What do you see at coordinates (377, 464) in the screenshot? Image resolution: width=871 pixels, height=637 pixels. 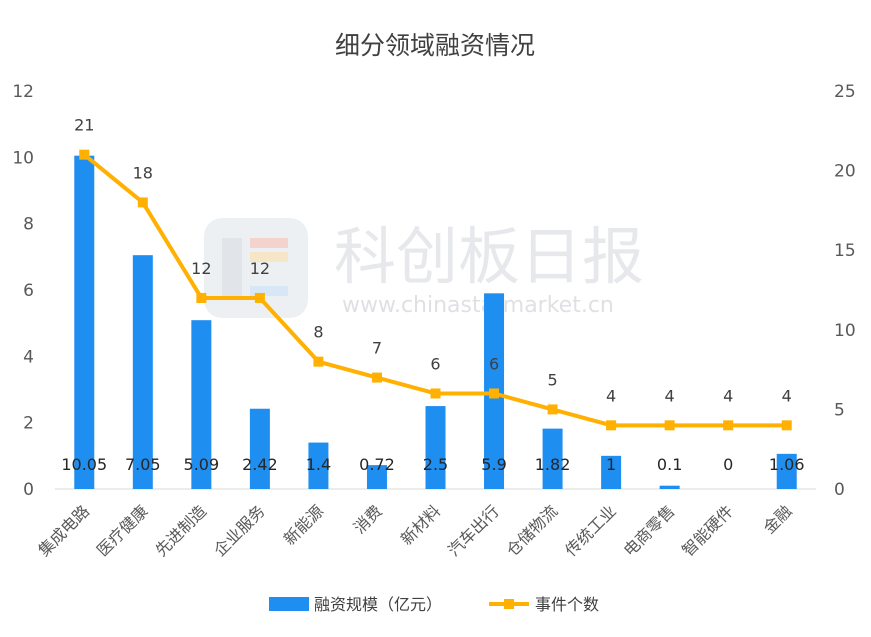 I see `bar-value-label: 0.72` at bounding box center [377, 464].